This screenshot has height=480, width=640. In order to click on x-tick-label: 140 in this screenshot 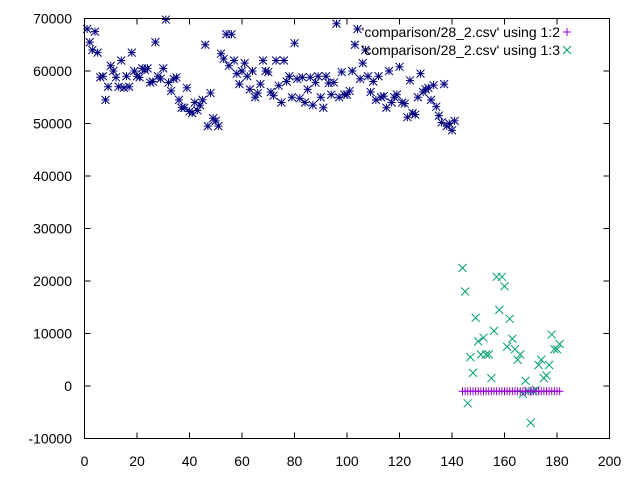, I will do `click(452, 461)`.